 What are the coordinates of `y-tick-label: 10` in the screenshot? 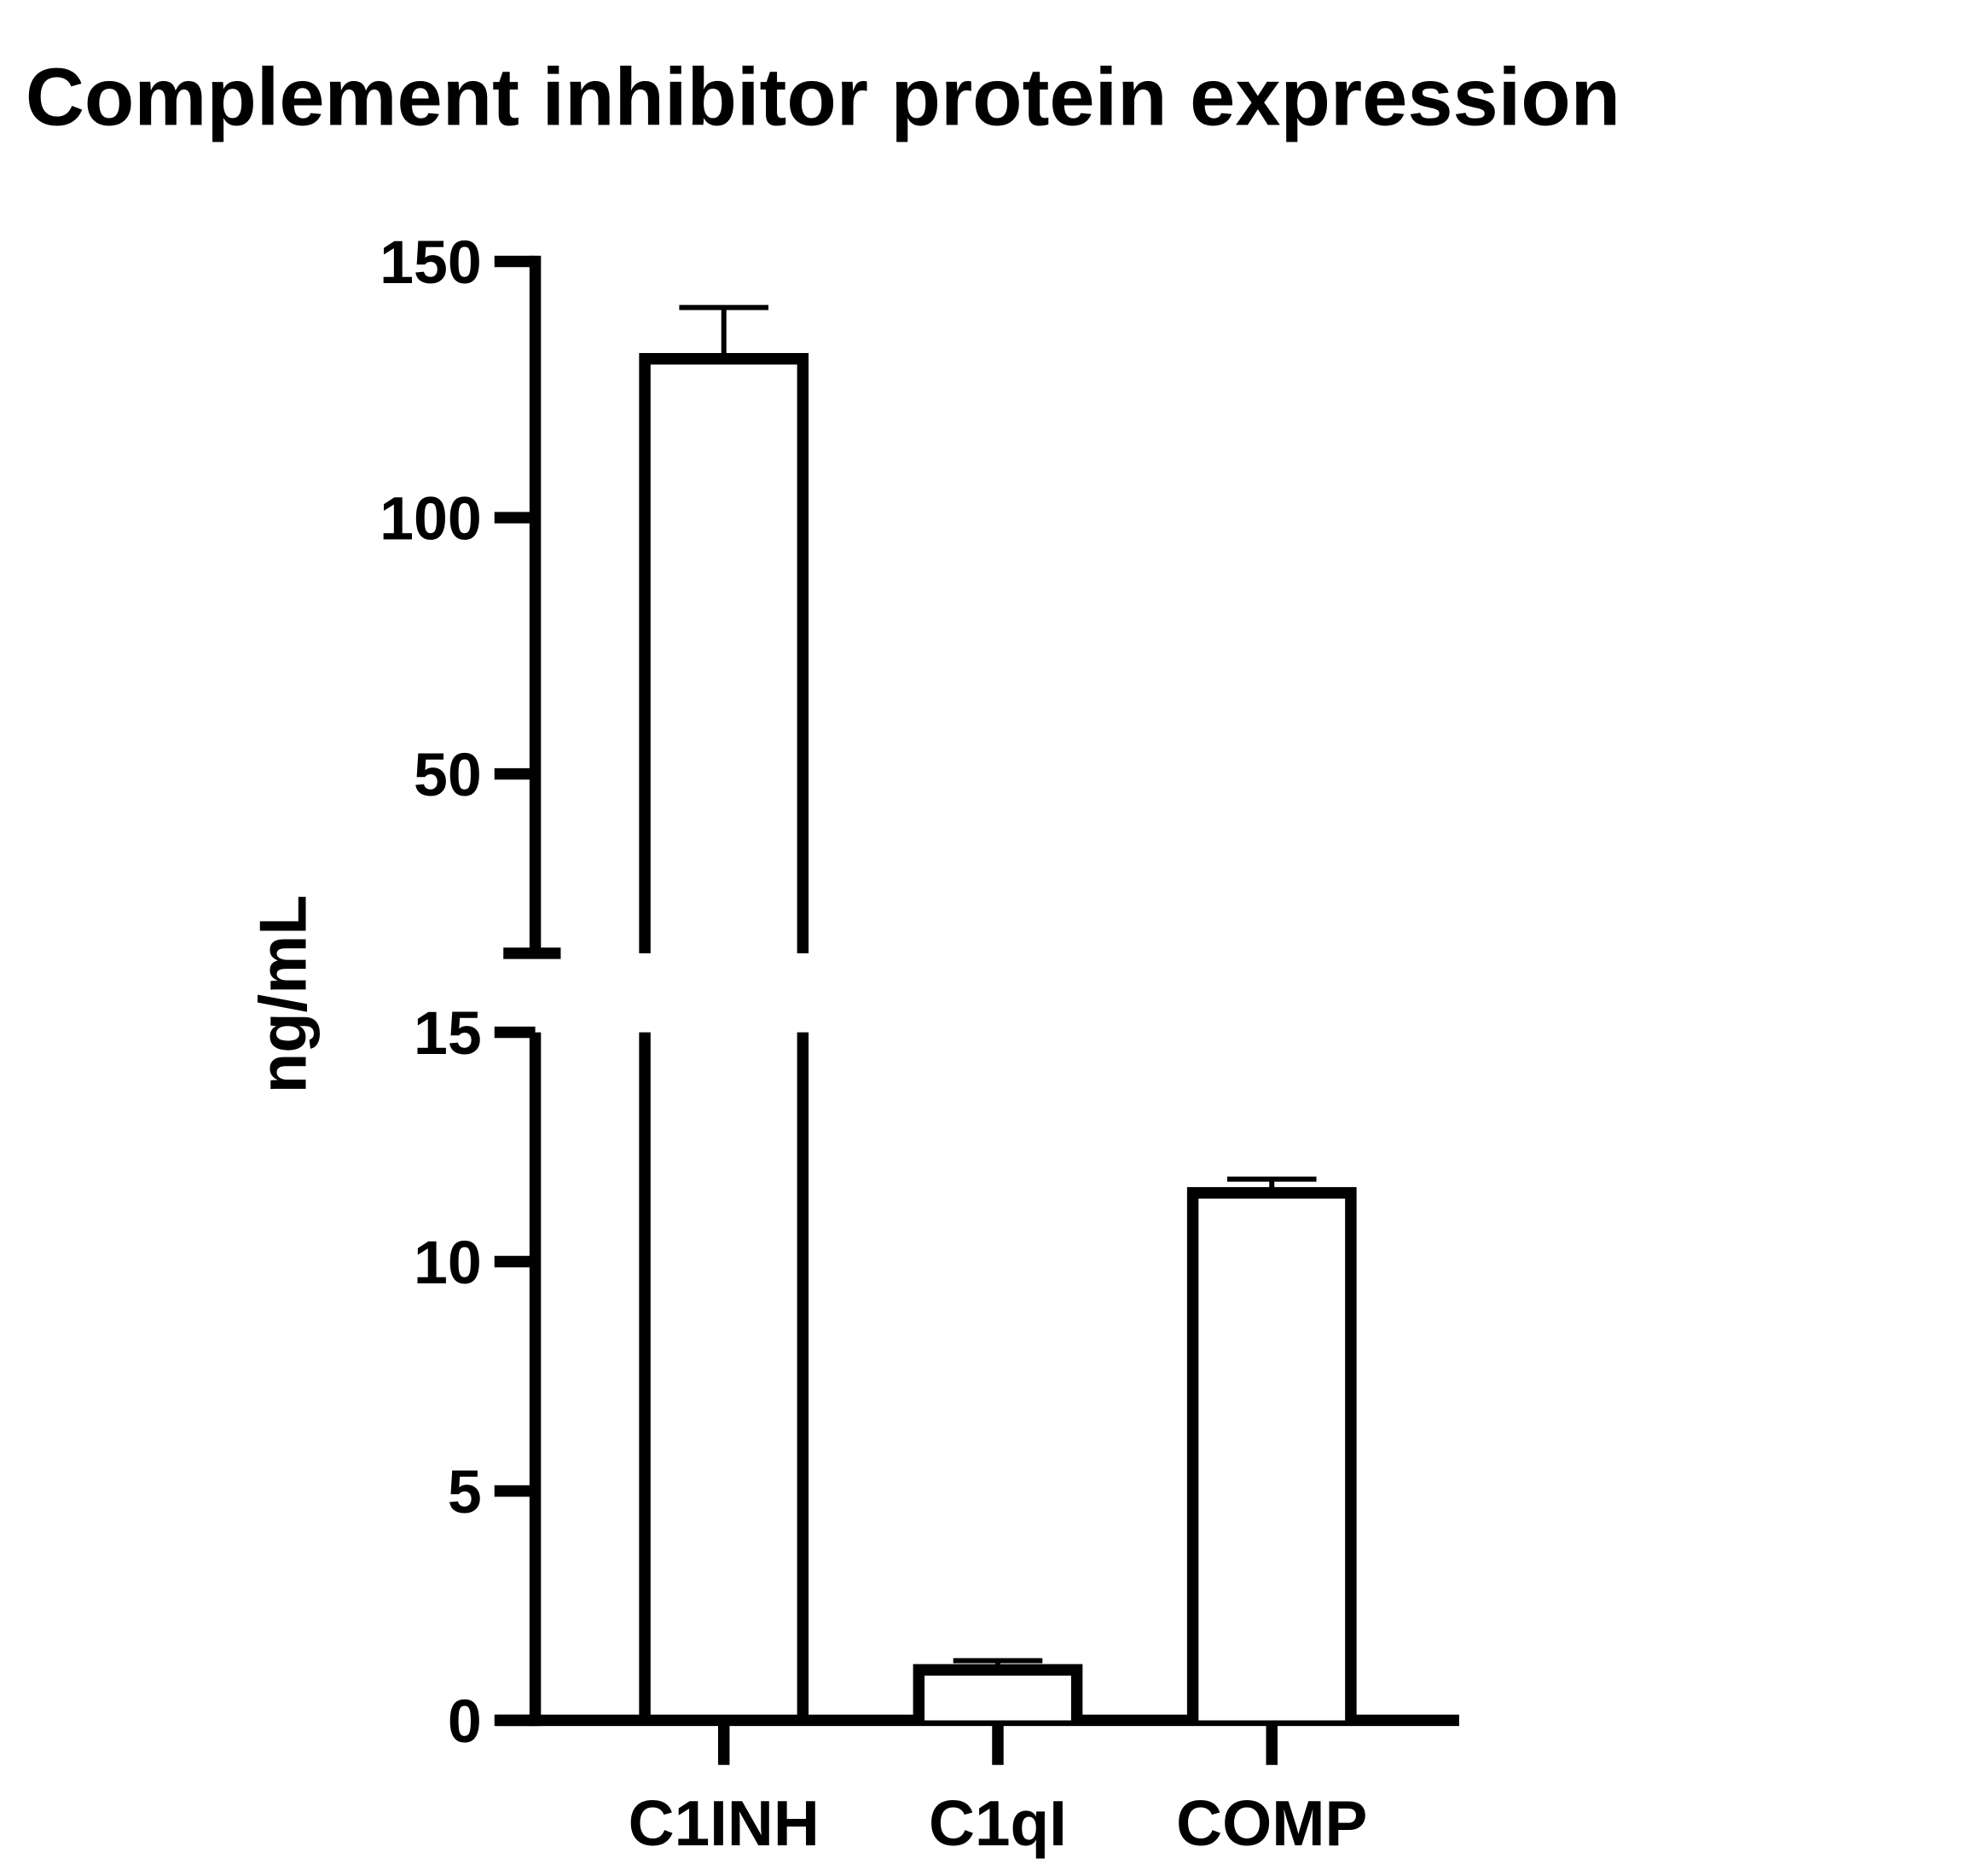 It's located at (448, 1263).